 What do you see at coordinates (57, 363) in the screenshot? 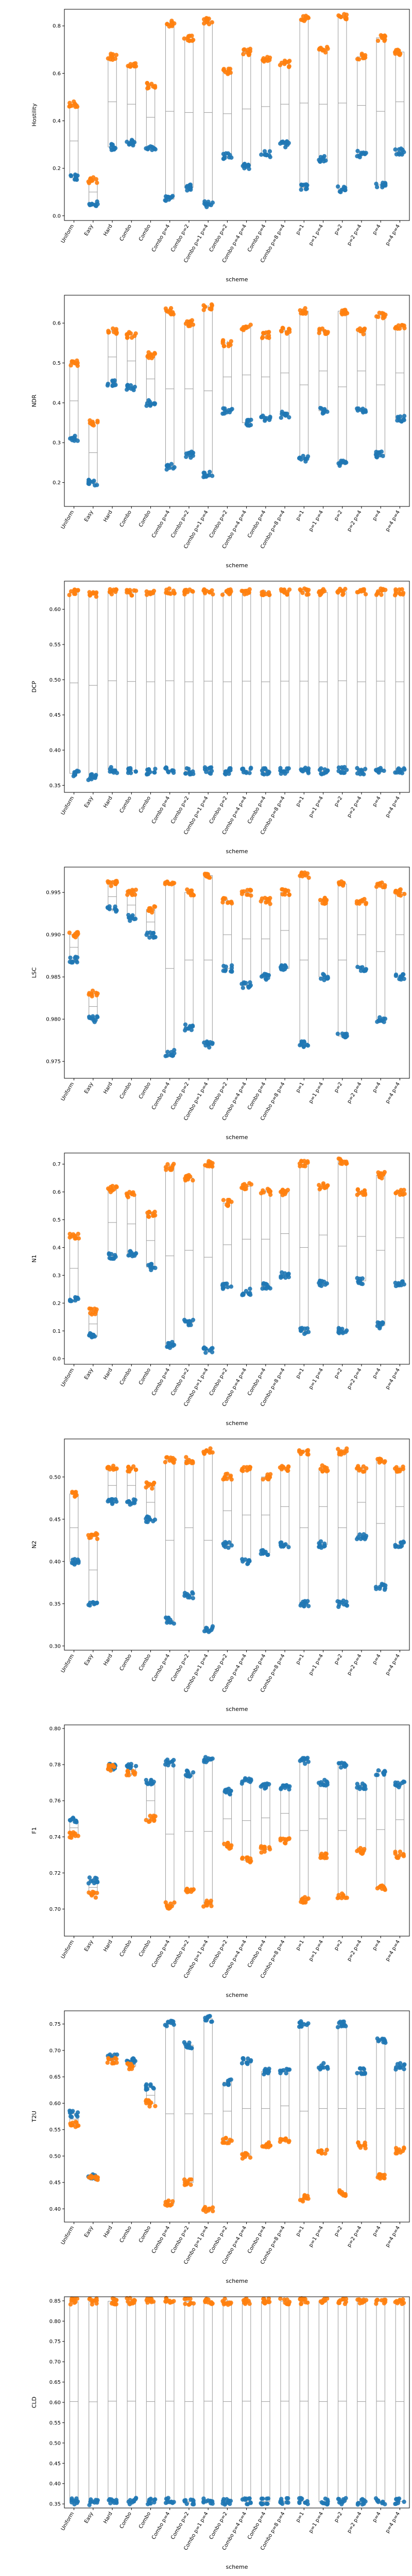
I see `y-tick-label: 0.5` at bounding box center [57, 363].